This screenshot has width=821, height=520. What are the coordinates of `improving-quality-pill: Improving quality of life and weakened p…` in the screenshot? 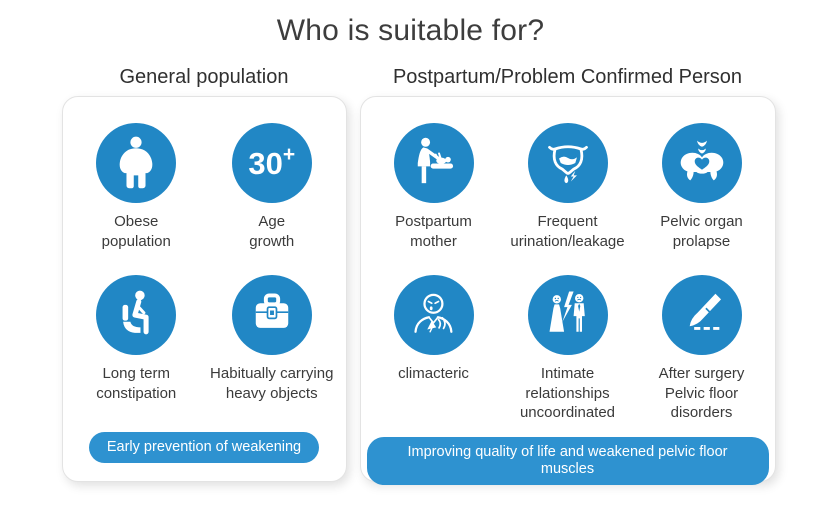 It's located at (567, 461).